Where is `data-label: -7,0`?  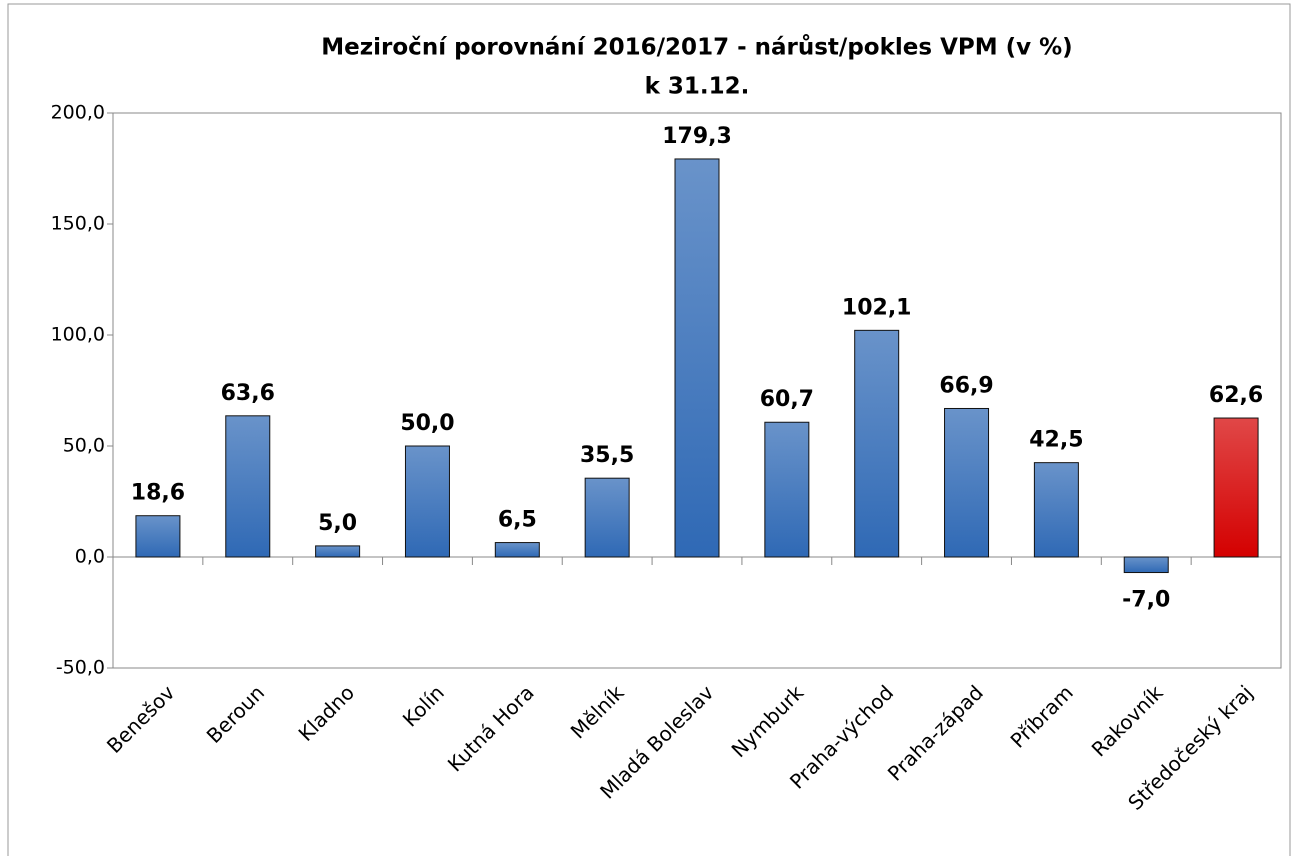
data-label: -7,0 is located at coordinates (1146, 600).